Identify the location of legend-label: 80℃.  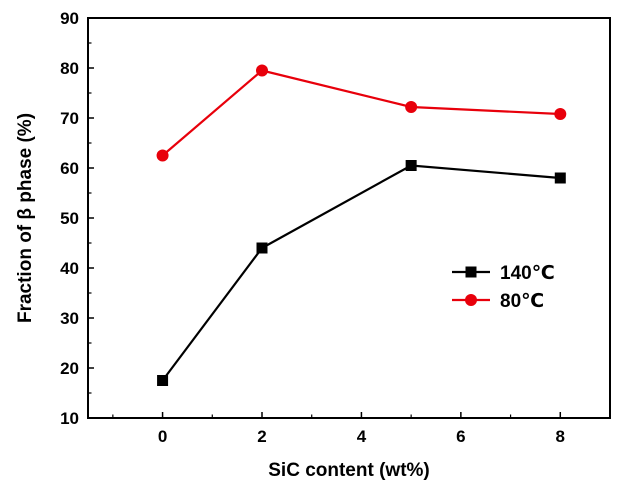
(522, 301).